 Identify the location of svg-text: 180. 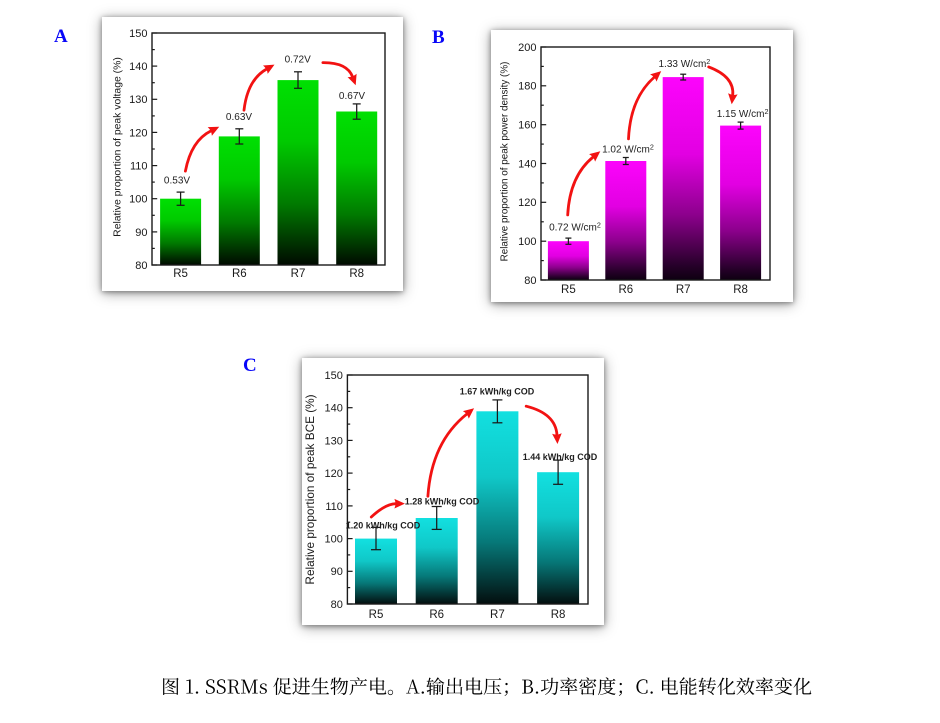
(527, 87).